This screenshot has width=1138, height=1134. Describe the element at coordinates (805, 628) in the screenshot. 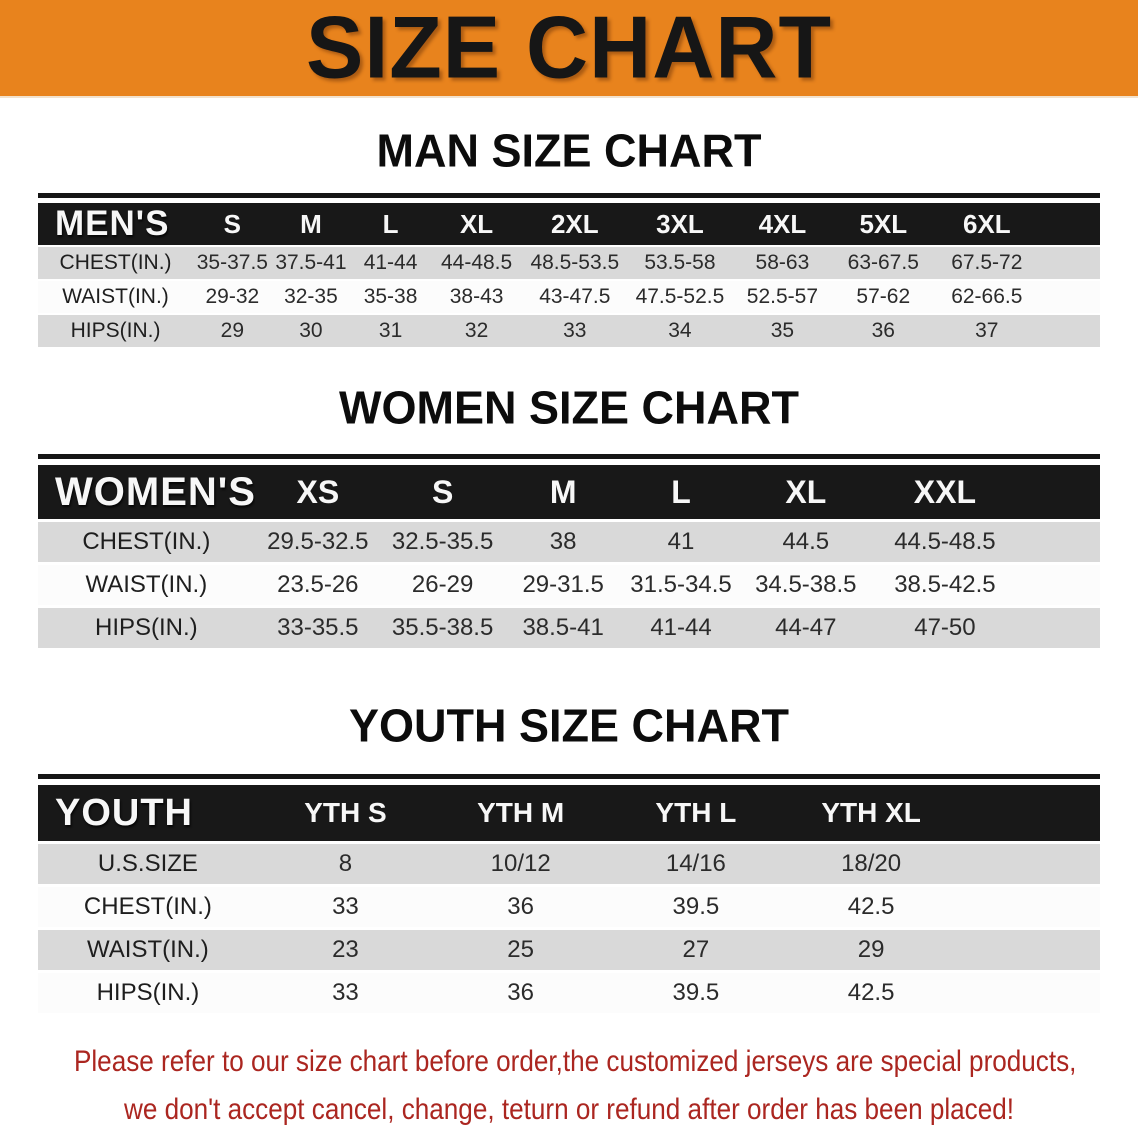

I see `measurement-value: 44-47` at that location.